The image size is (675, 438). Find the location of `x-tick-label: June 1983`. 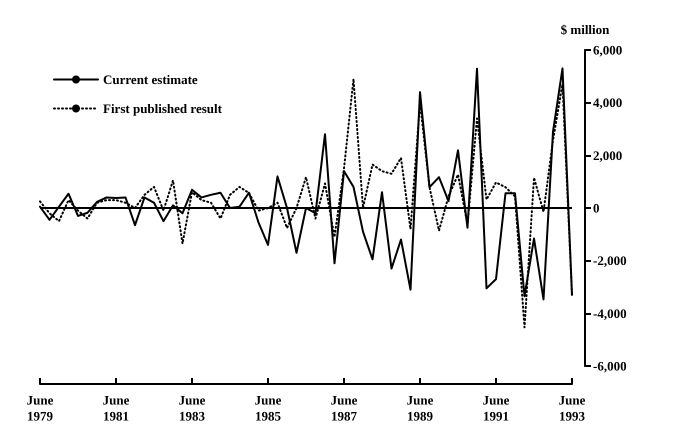

x-tick-label: June 1983 is located at coordinates (192, 408).